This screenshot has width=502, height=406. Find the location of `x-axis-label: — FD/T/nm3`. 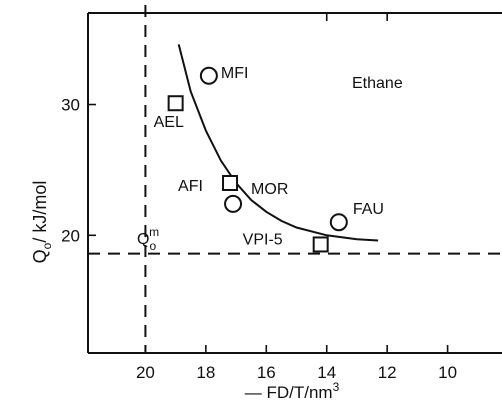

x-axis-label: — FD/T/nm3 is located at coordinates (292, 391).